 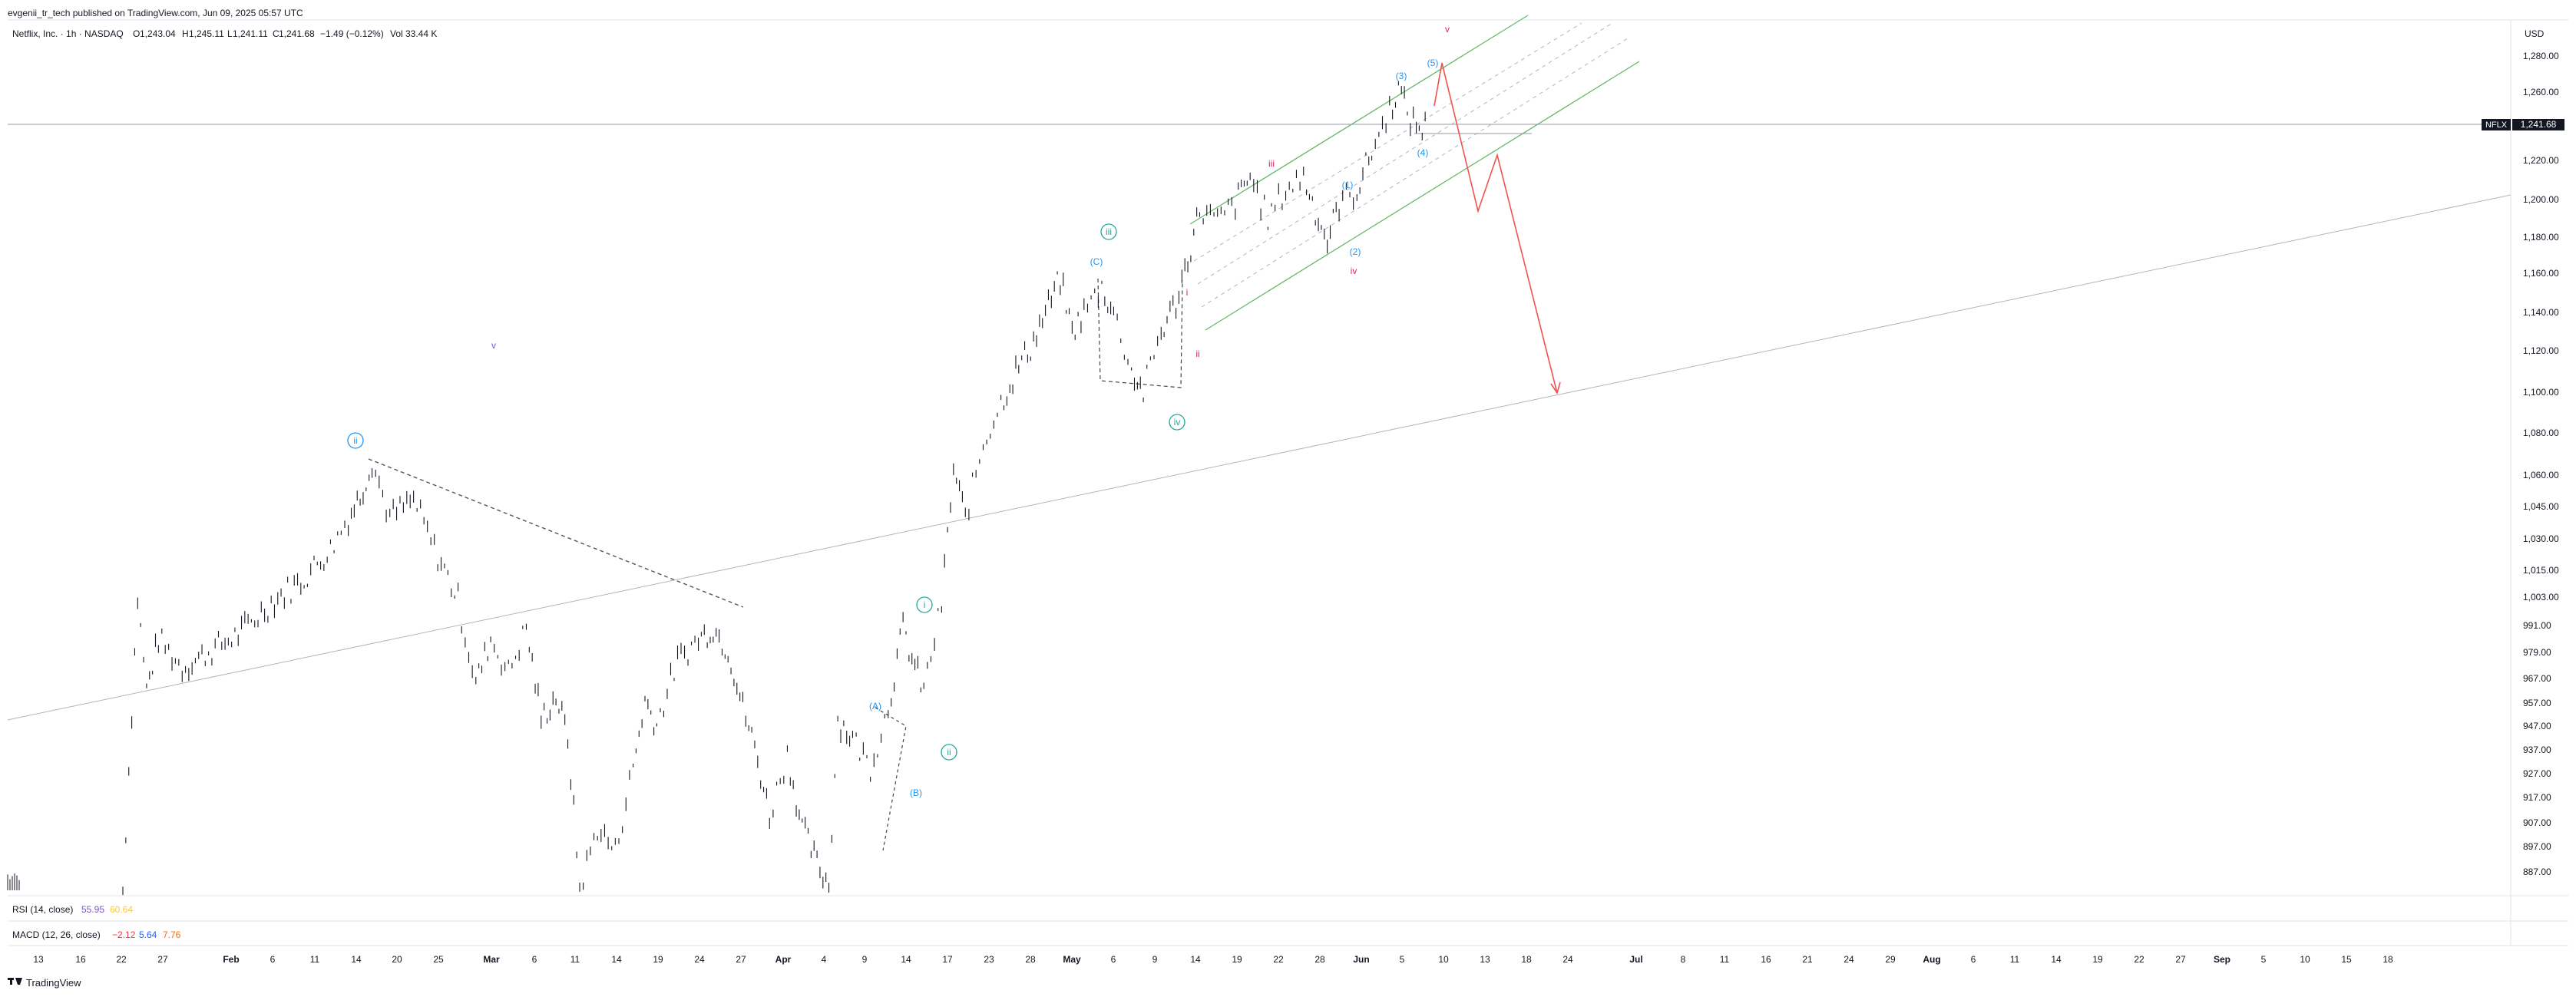 I want to click on time-tick: Sep, so click(x=2222, y=960).